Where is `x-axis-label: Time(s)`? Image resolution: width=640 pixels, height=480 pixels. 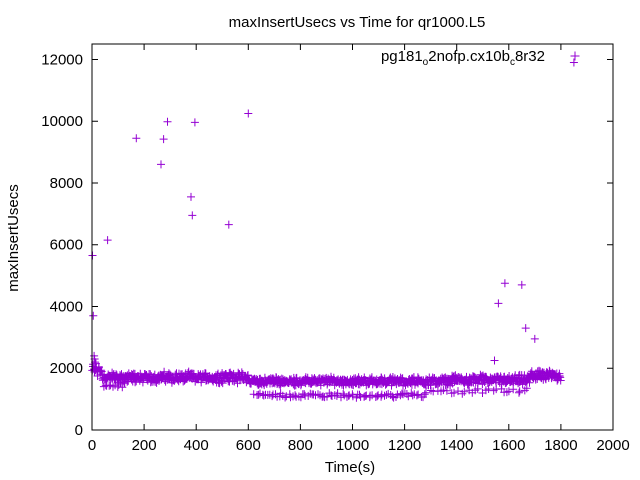
x-axis-label: Time(s) is located at coordinates (350, 467).